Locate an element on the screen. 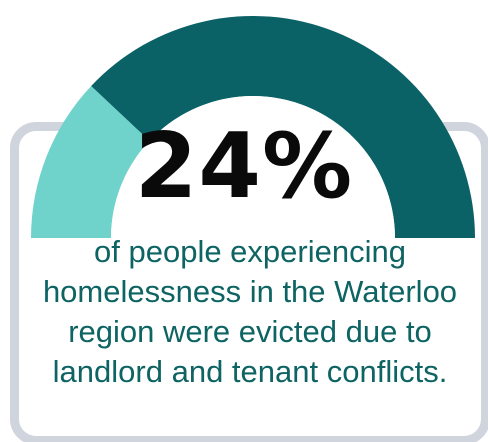 This screenshot has height=442, width=488. percentage-value: 24% is located at coordinates (244, 166).